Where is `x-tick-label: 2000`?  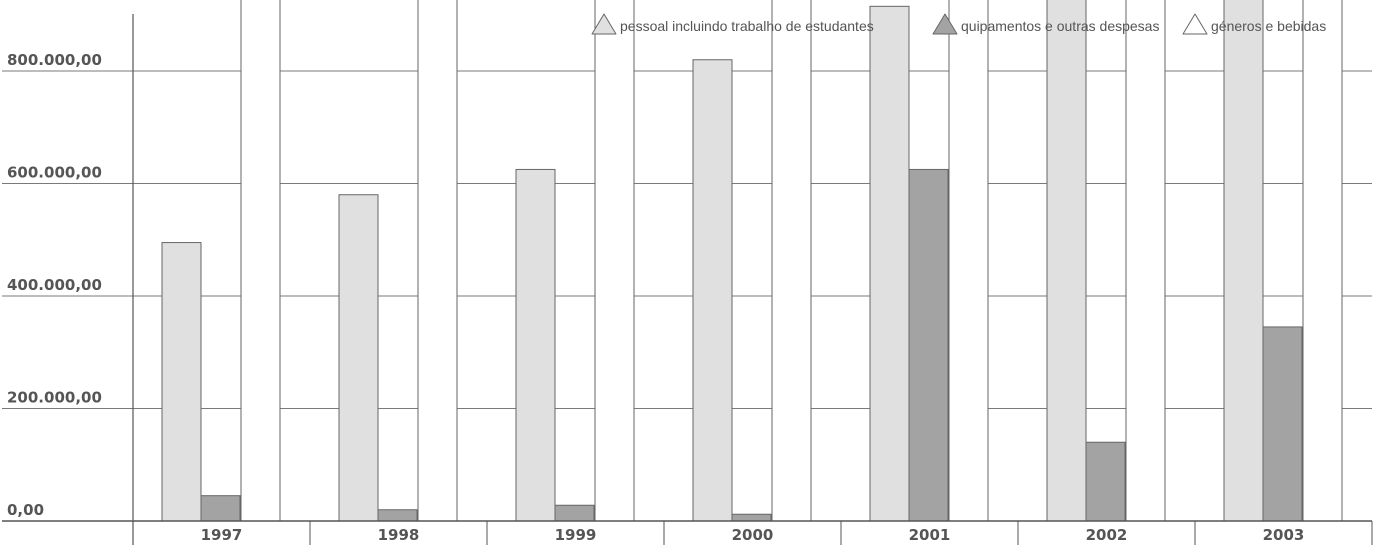 x-tick-label: 2000 is located at coordinates (753, 535).